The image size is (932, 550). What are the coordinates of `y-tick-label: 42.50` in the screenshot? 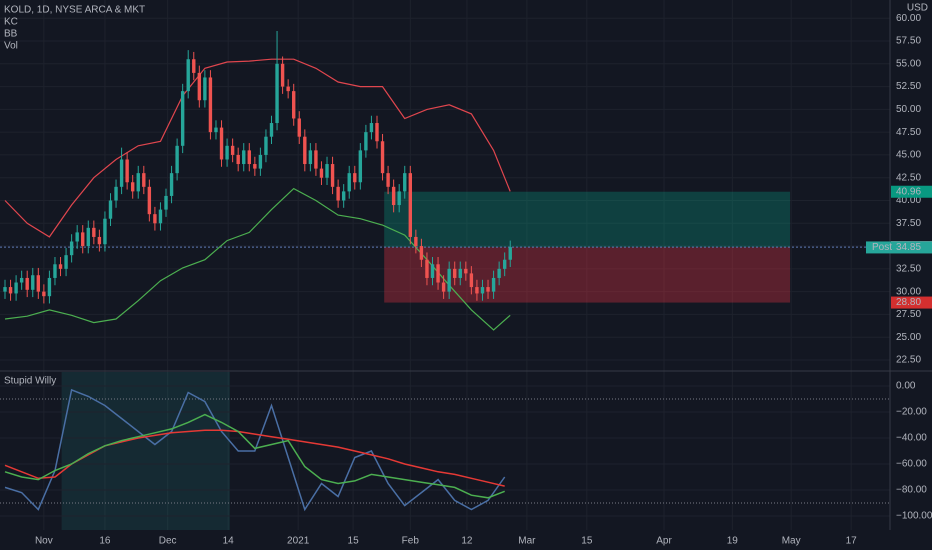 It's located at (908, 177).